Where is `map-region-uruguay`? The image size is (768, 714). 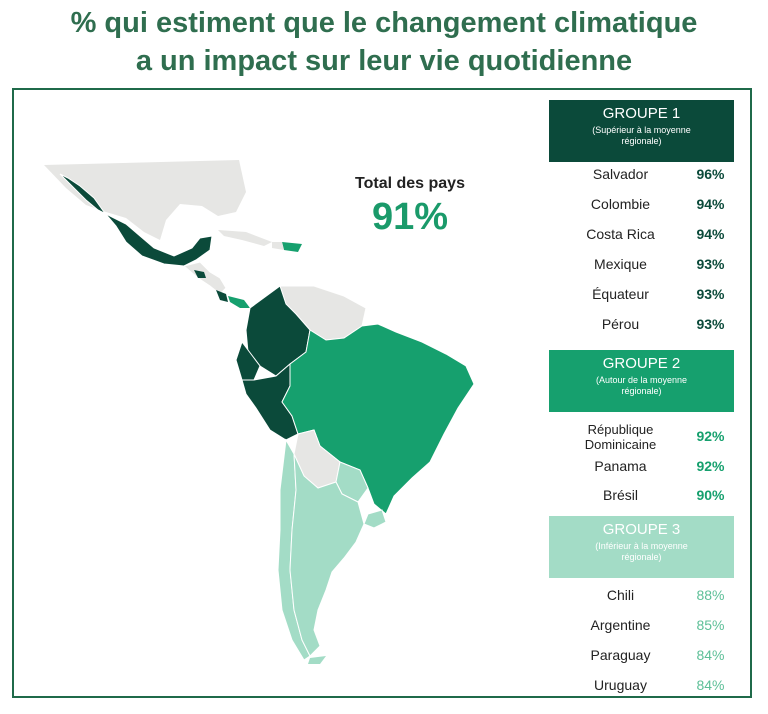
map-region-uruguay is located at coordinates (375, 519).